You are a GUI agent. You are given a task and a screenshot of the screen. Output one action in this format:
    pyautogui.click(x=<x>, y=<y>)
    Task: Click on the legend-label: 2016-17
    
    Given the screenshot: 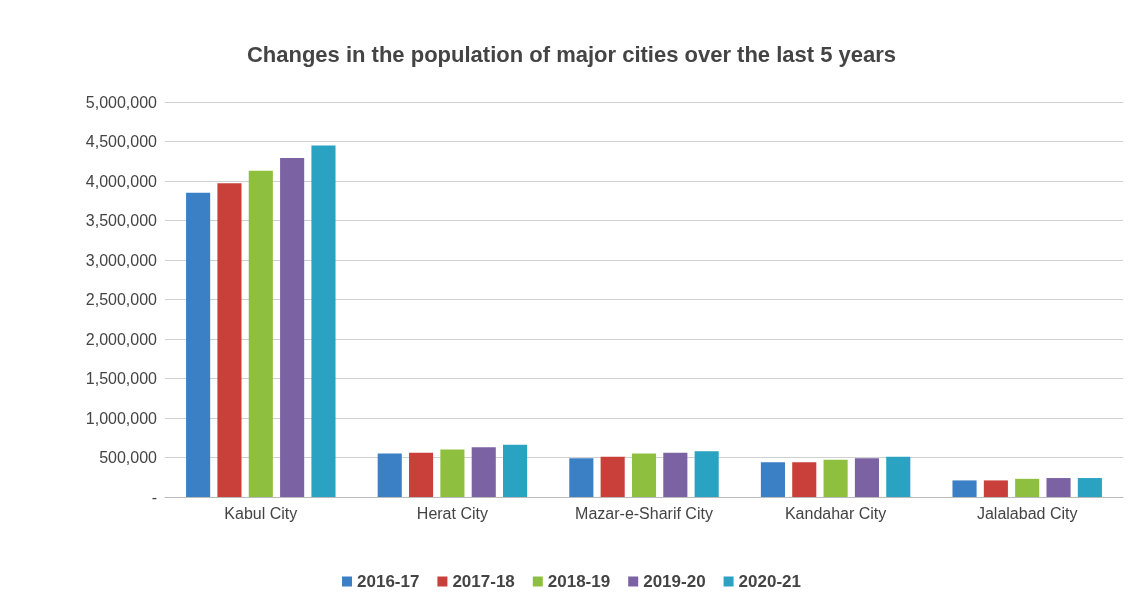 What is the action you would take?
    pyautogui.click(x=388, y=581)
    